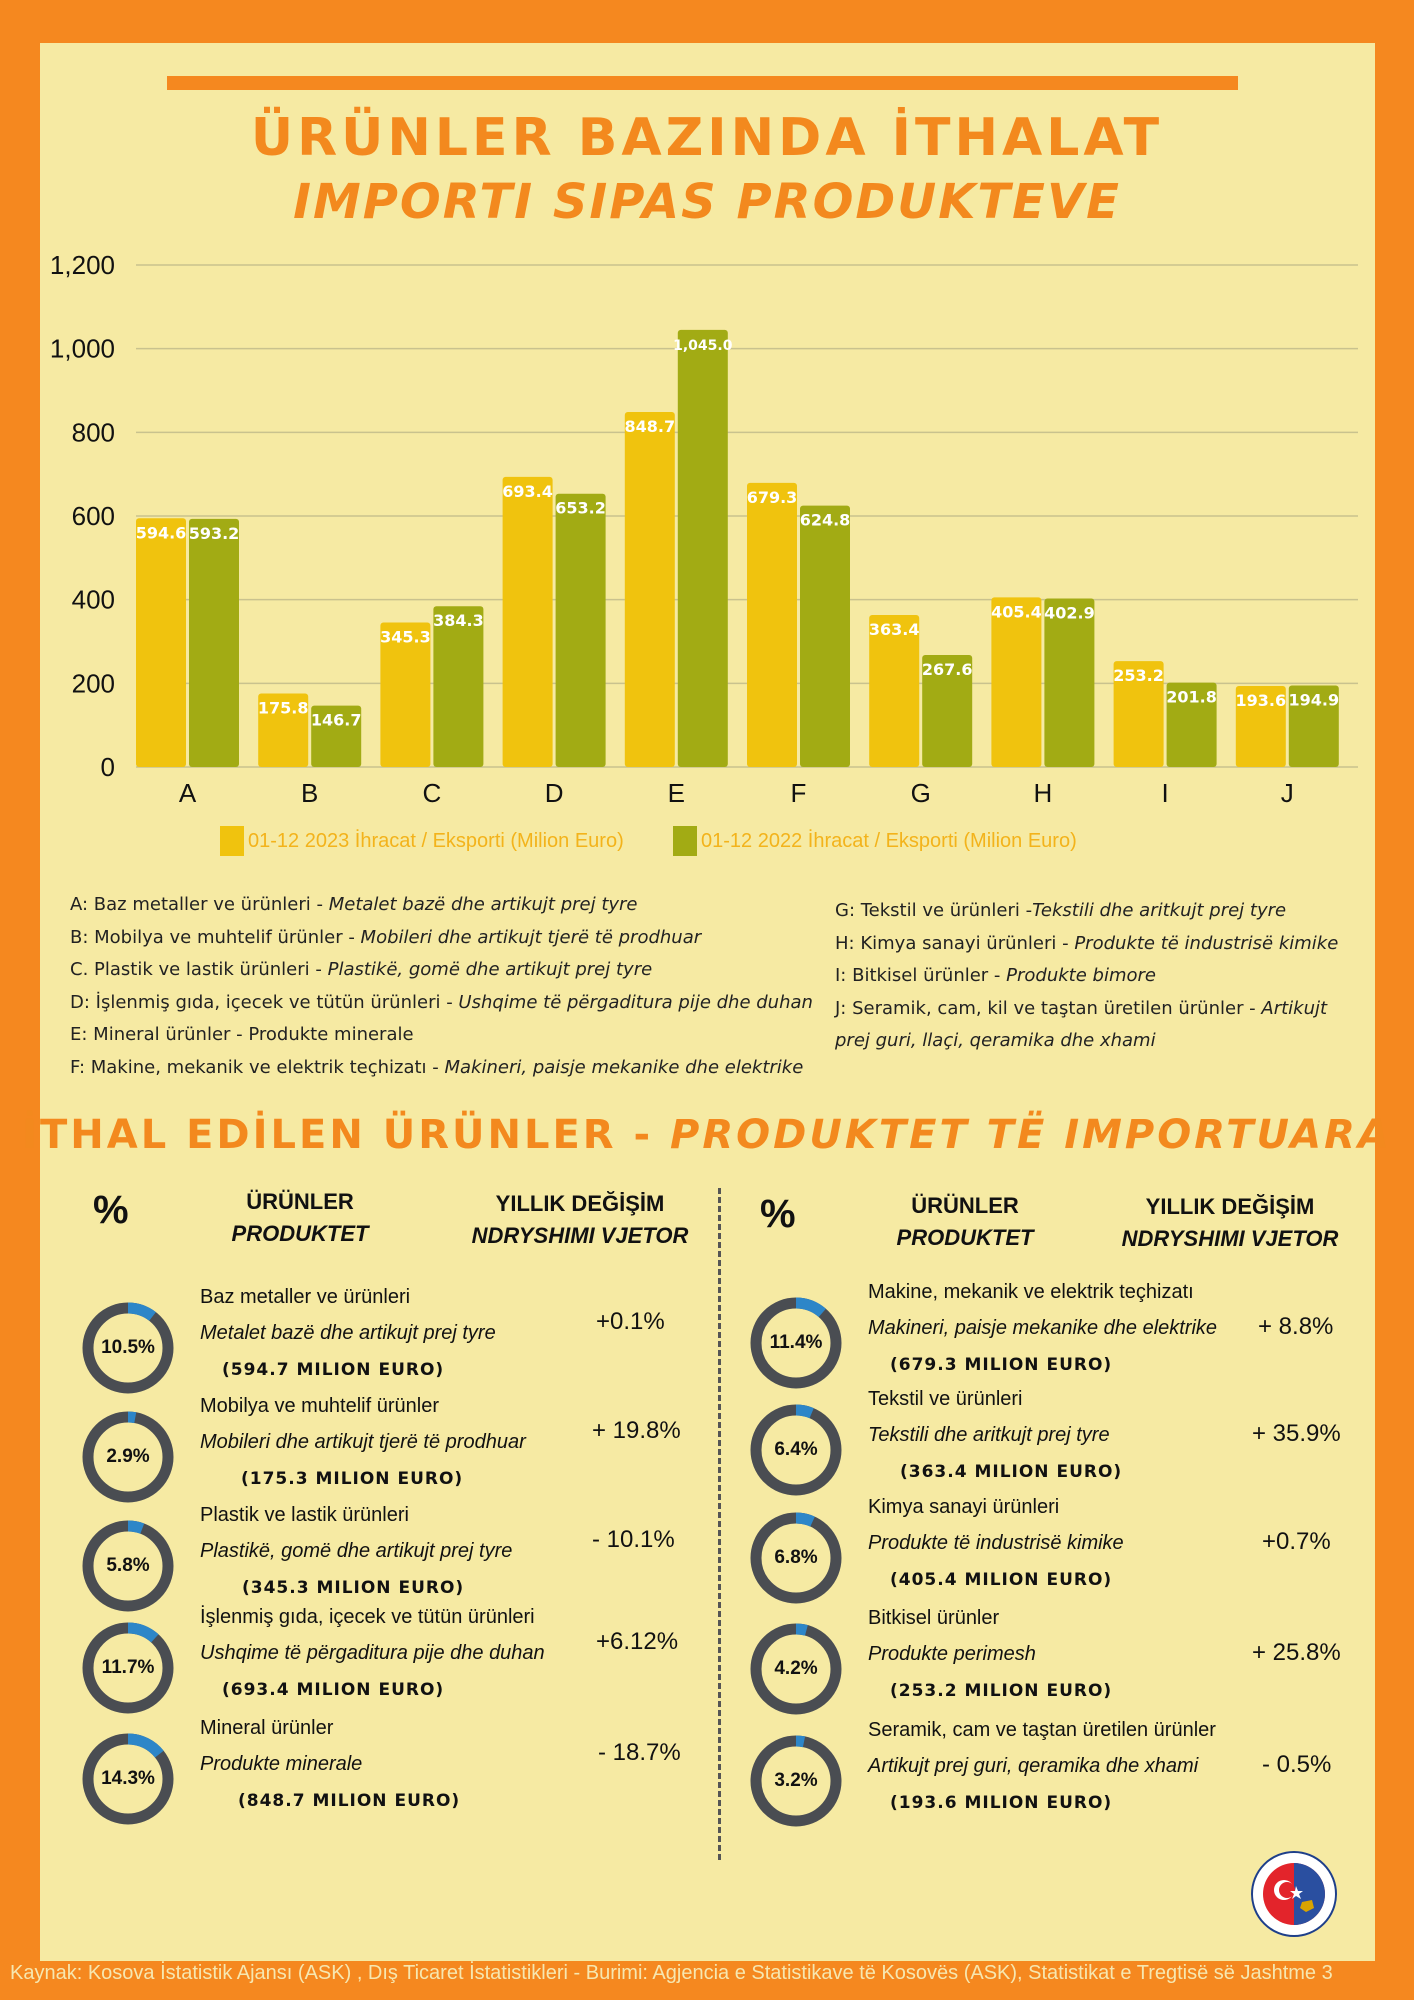 The height and width of the screenshot is (2000, 1414). I want to click on x-tick-label: I, so click(1164, 793).